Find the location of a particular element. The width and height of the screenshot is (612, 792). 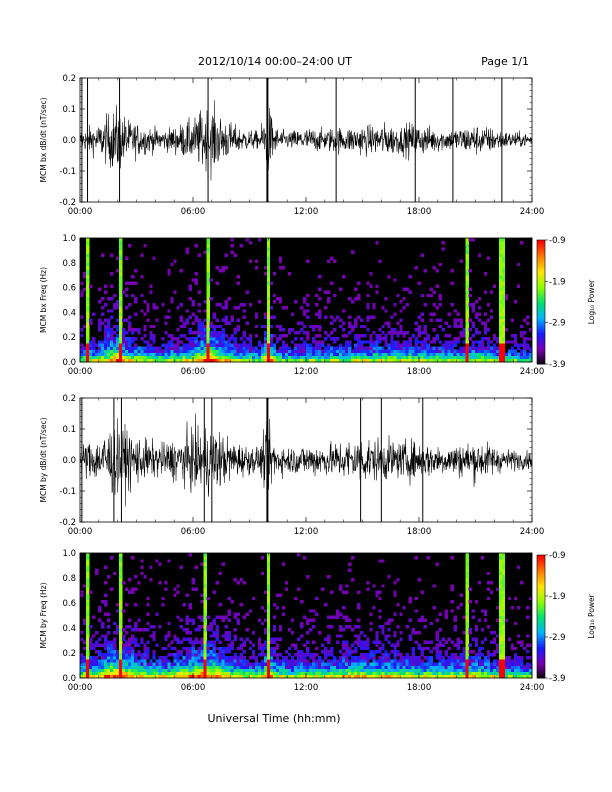

y-tick-label: 0.2 is located at coordinates (69, 79).